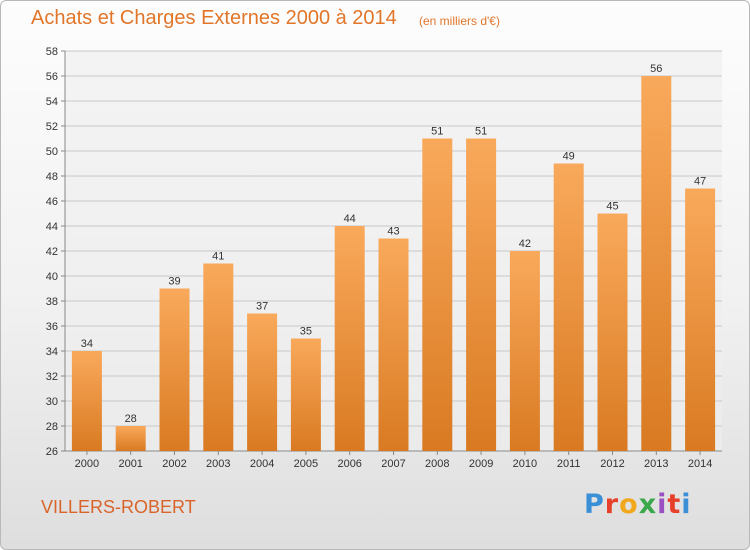  I want to click on bar-value-label: 37, so click(262, 307).